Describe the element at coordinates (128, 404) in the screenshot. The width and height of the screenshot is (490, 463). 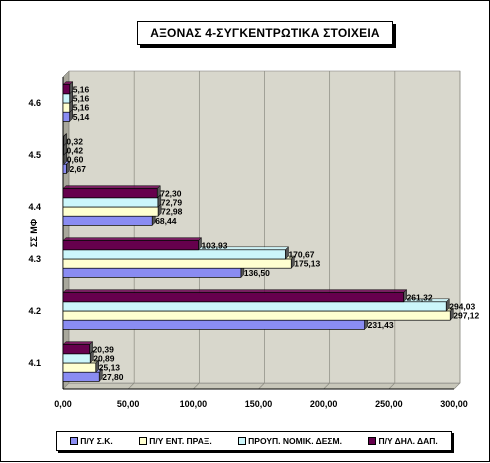
I see `x-tick-label-1: 50,00` at that location.